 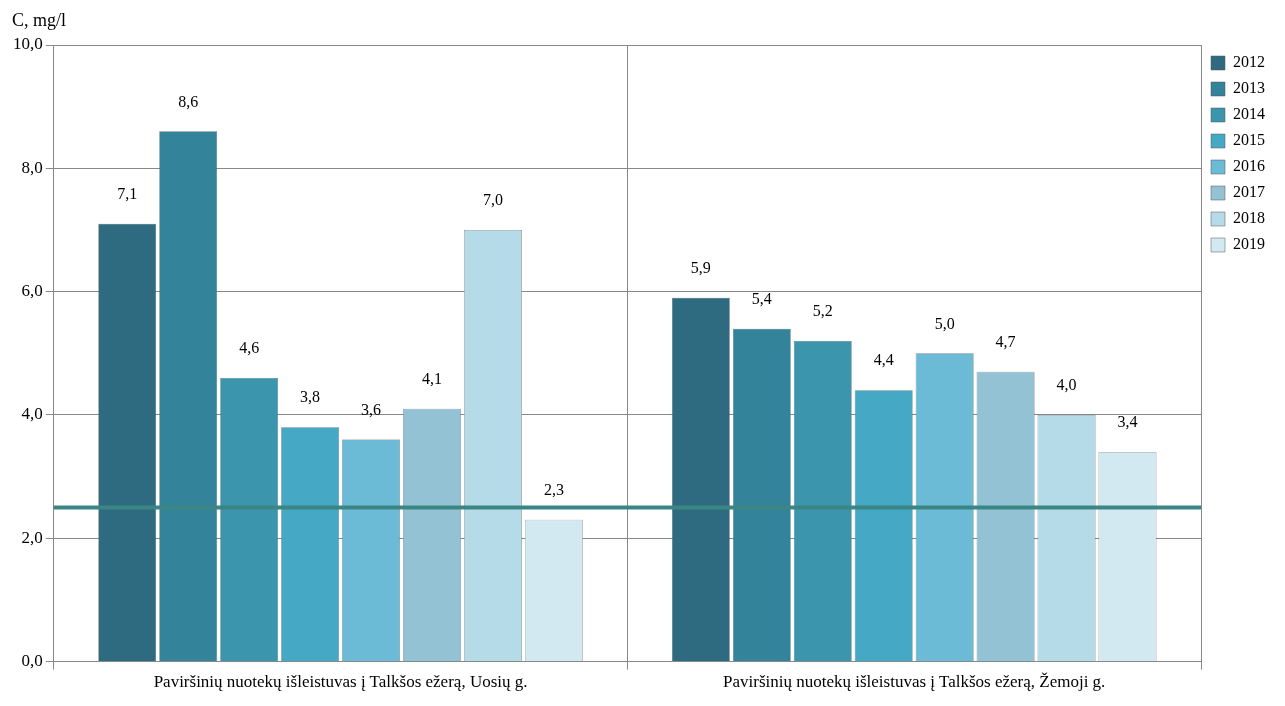 What do you see at coordinates (1249, 166) in the screenshot?
I see `legend-label: 2016` at bounding box center [1249, 166].